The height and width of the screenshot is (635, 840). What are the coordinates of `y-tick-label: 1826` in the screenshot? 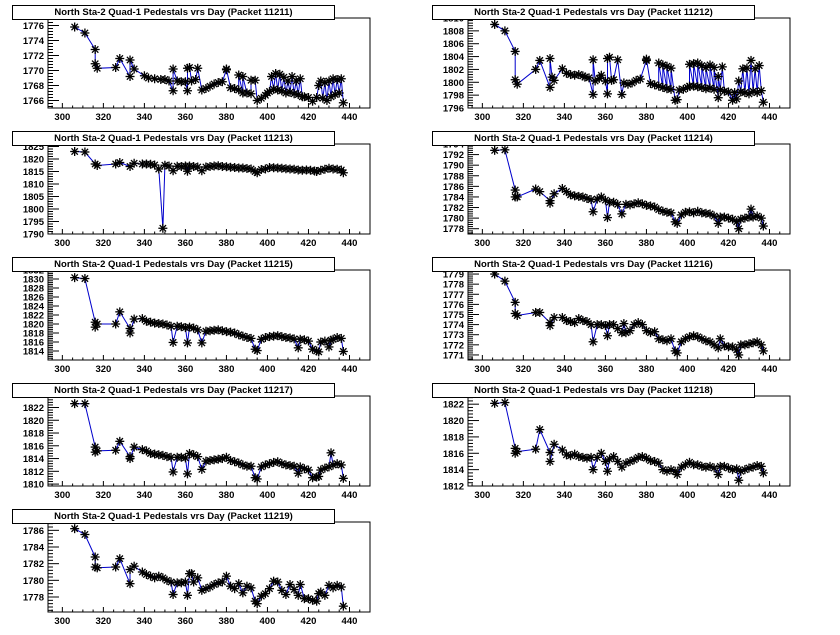 It's located at (33, 298).